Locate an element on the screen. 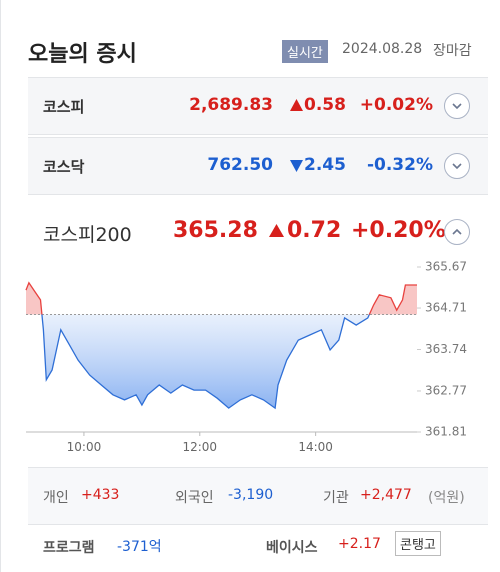 The image size is (500, 572). index-value: 2,689.83 is located at coordinates (231, 105).